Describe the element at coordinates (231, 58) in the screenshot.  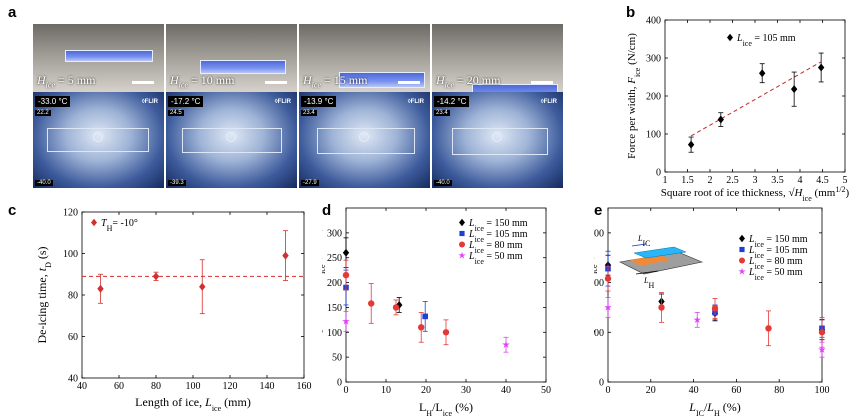
I see `sample-photo: Hice = 10 mm` at that location.